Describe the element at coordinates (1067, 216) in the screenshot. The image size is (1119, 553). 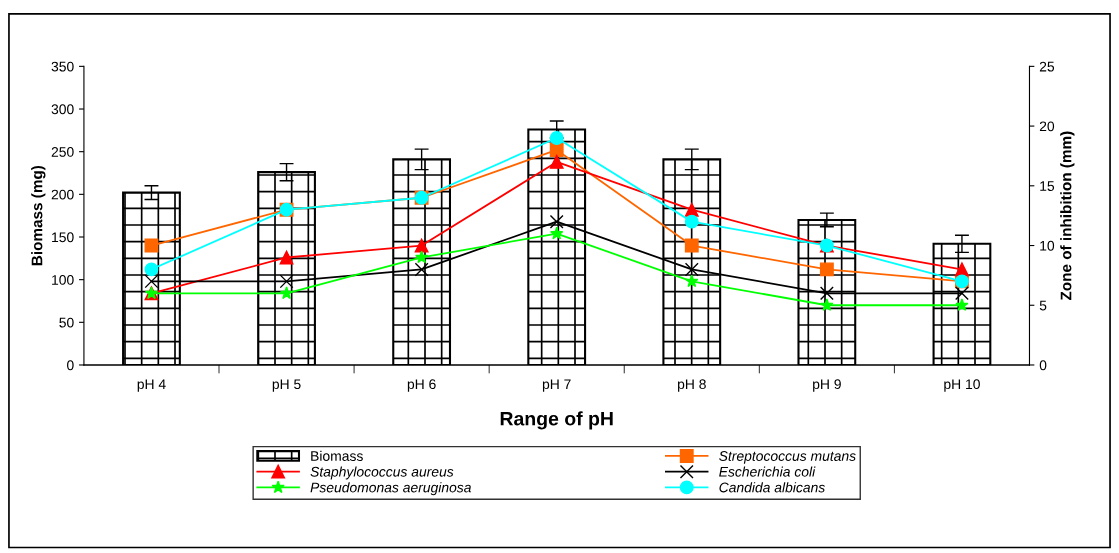
I see `y2-axis-title: Zone of inhibition (mm)` at that location.